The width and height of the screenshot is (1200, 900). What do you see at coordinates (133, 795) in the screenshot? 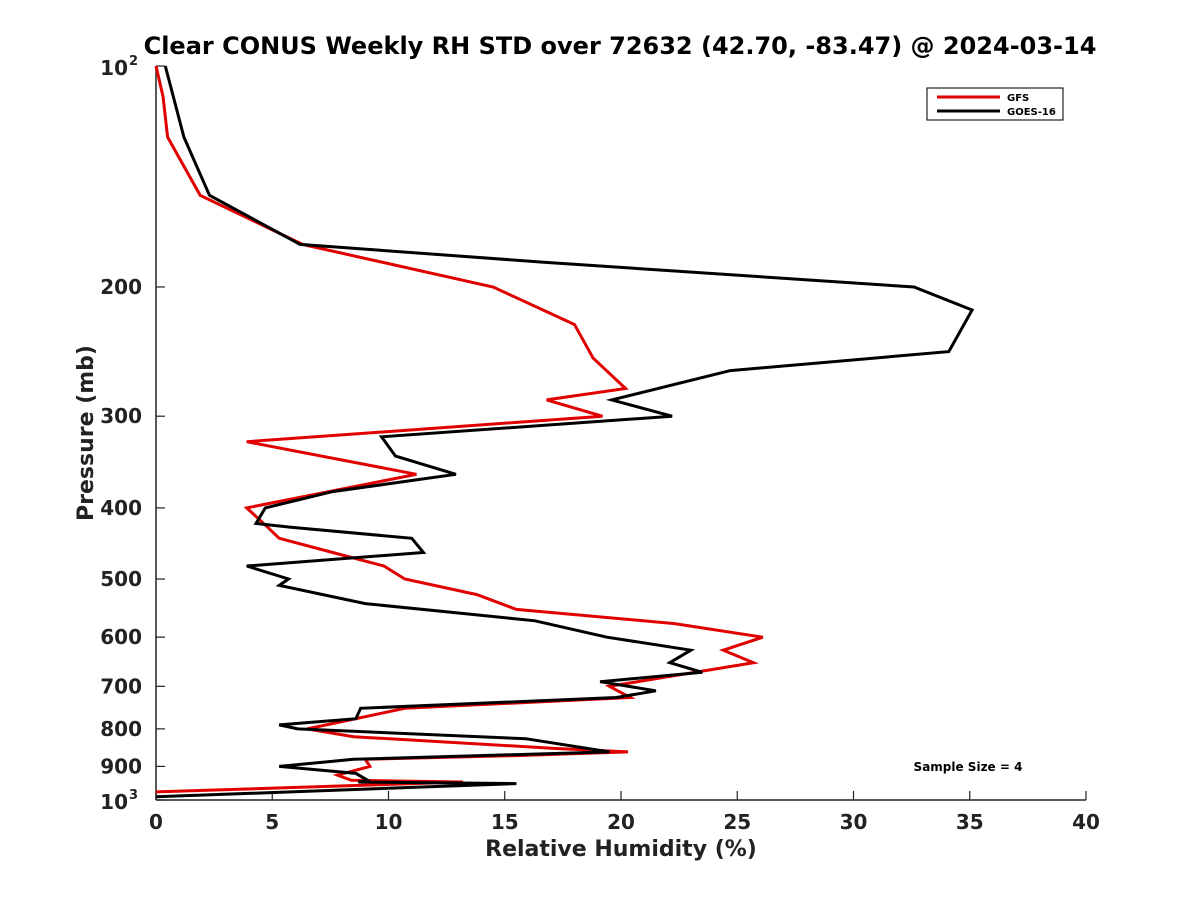
I see `y-tick-exponent: 3` at bounding box center [133, 795].